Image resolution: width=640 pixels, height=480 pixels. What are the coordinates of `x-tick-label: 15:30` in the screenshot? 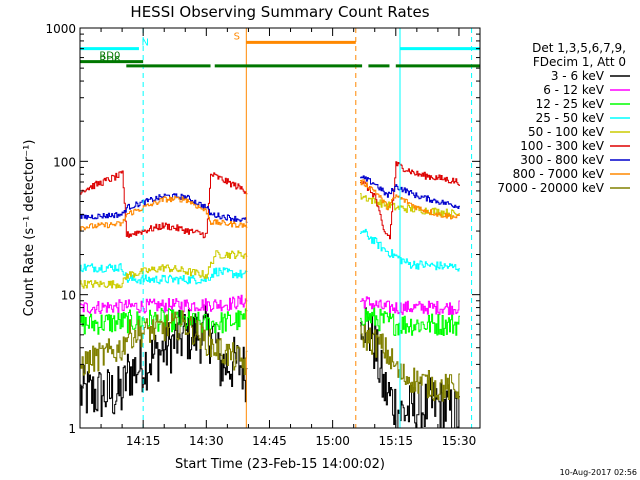 It's located at (459, 441).